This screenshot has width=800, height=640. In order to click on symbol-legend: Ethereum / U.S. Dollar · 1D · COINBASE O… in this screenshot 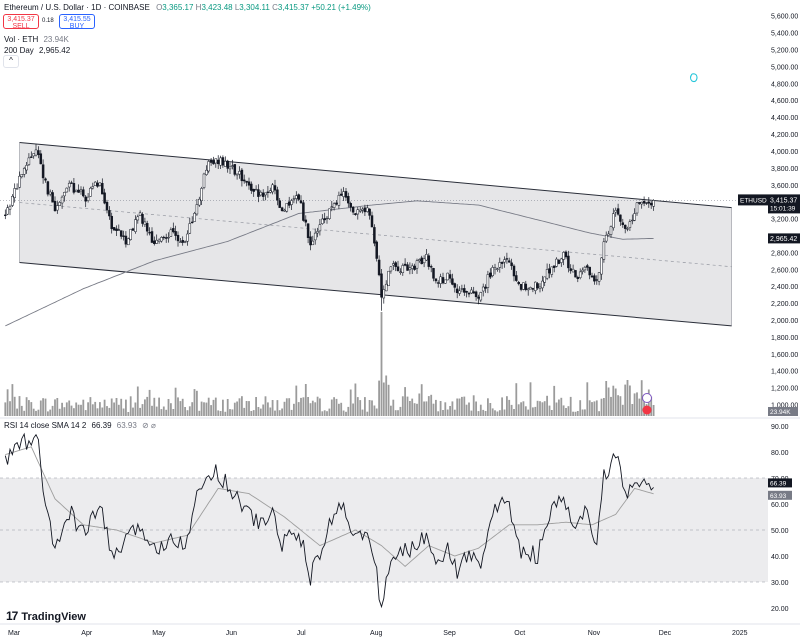, I will do `click(187, 7)`.